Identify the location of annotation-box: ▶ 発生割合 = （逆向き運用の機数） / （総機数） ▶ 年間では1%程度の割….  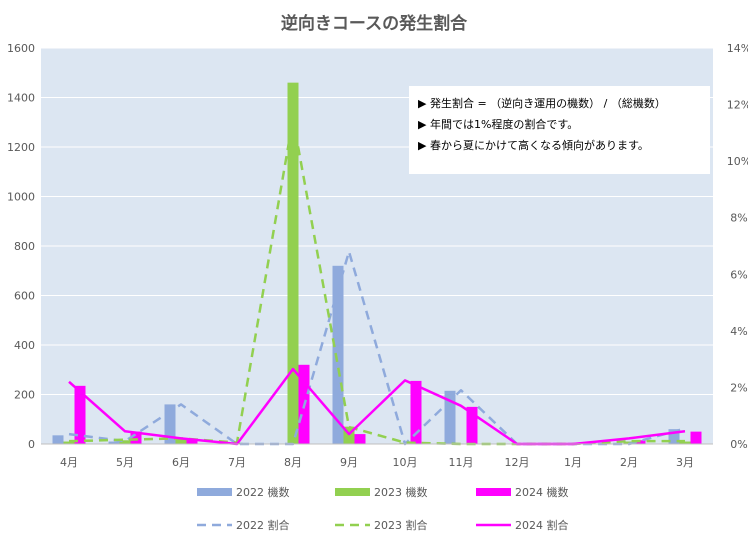
(559, 130).